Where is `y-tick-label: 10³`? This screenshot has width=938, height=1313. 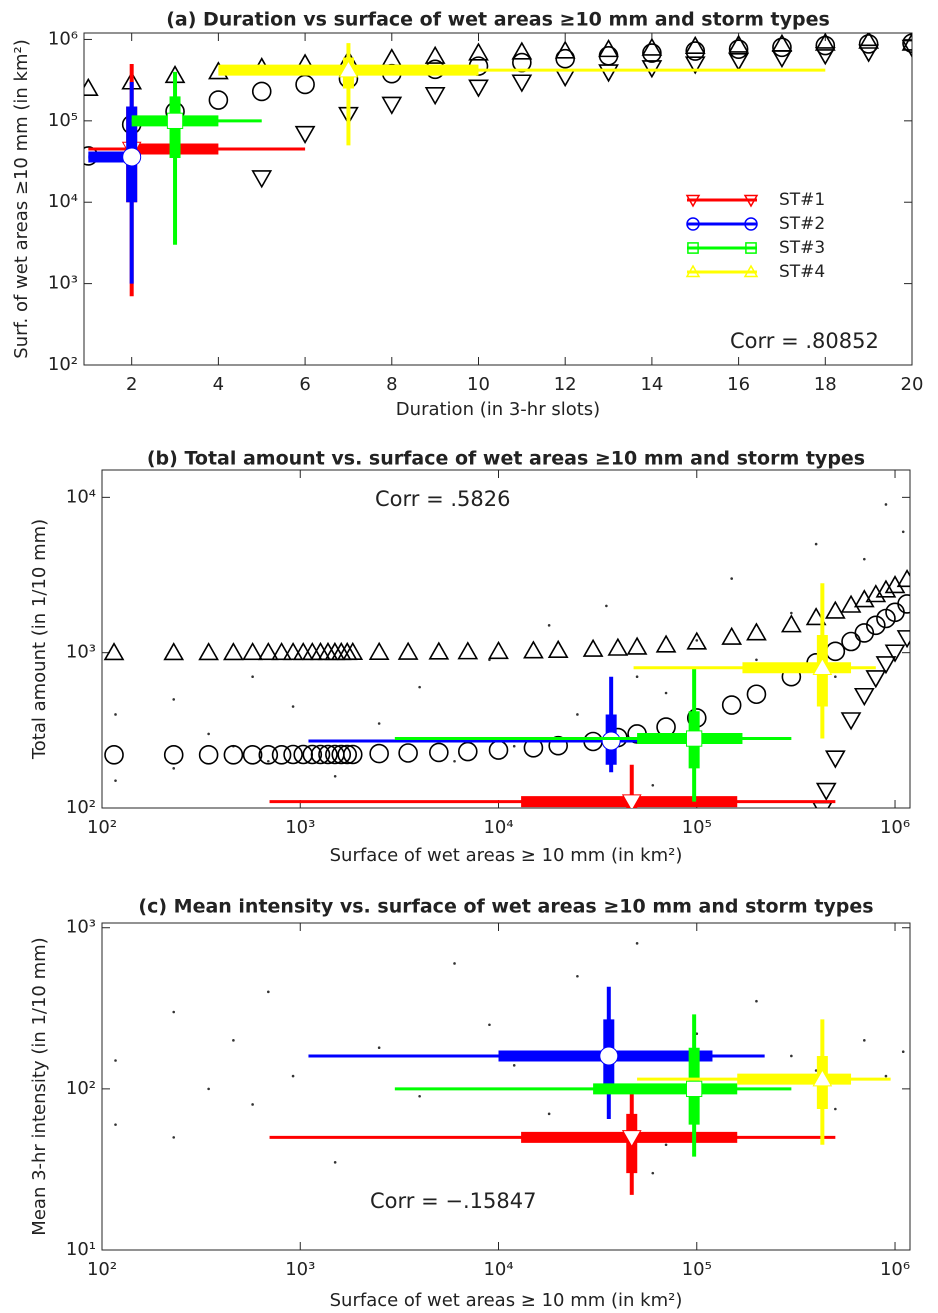
y-tick-label: 10³ is located at coordinates (63, 283).